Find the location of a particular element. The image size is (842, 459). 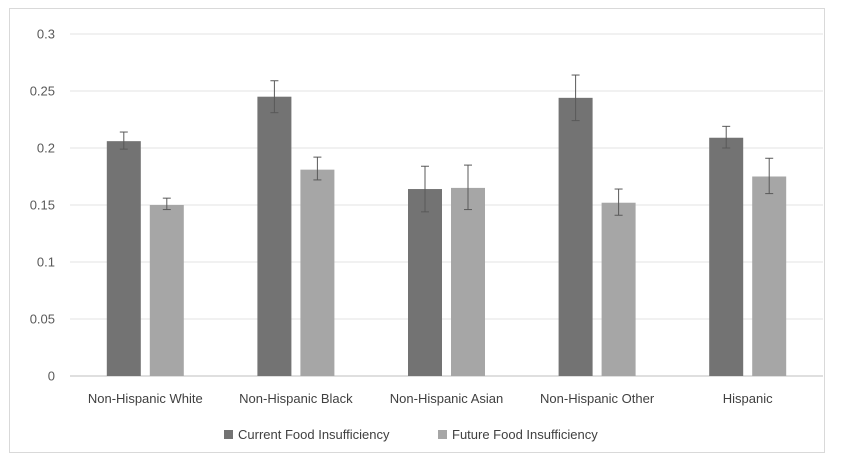

x-category-label: Hispanic is located at coordinates (748, 398).